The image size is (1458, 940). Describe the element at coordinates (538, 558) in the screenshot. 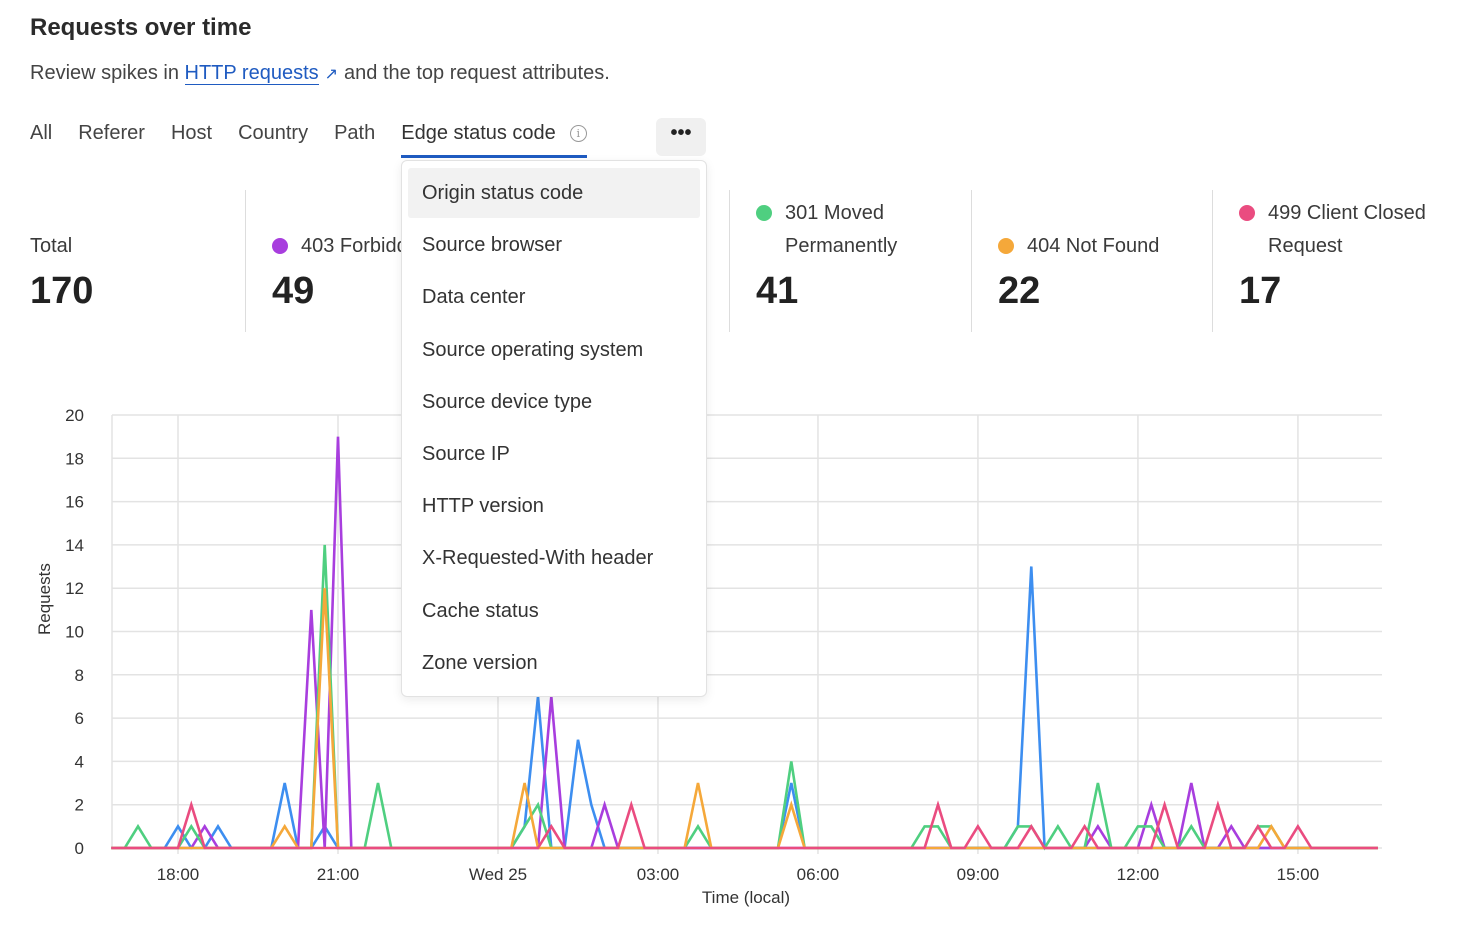

I see `menu-item: X-Requested-With header` at that location.